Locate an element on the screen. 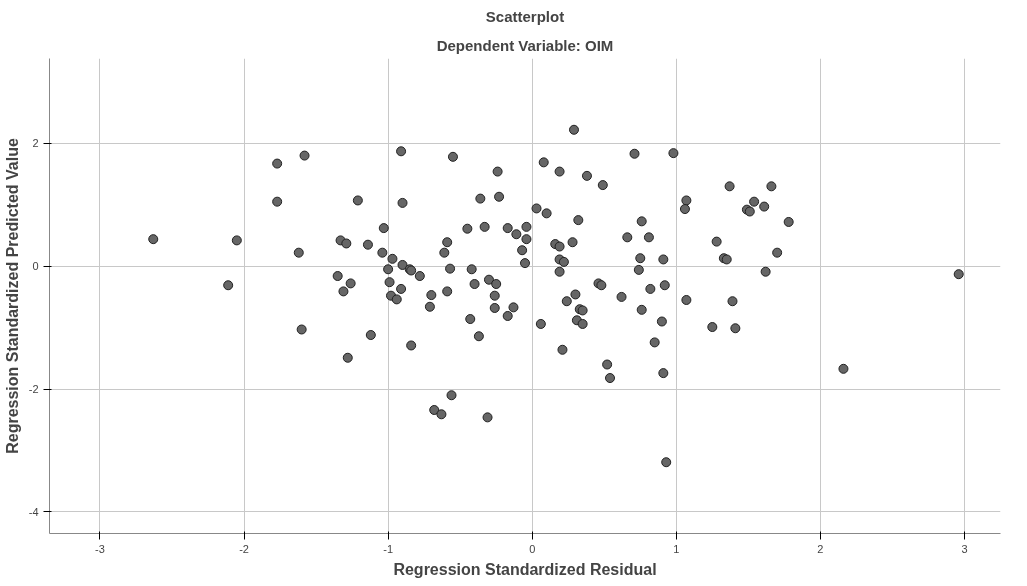  chart-subtitle: Dependent Variable: OIM is located at coordinates (525, 45).